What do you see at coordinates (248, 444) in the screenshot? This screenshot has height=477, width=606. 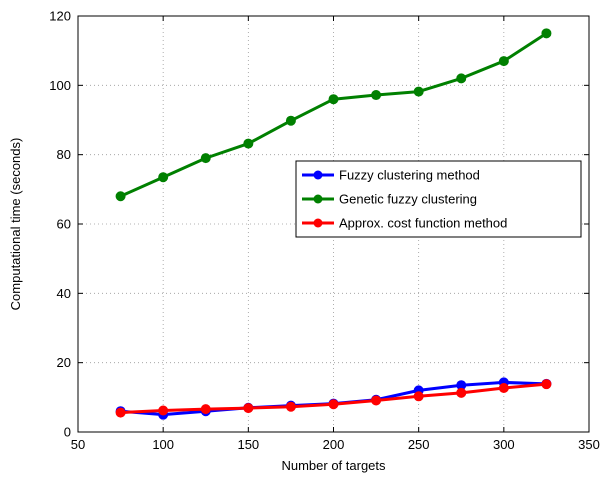 I see `x-tick-label: 150` at bounding box center [248, 444].